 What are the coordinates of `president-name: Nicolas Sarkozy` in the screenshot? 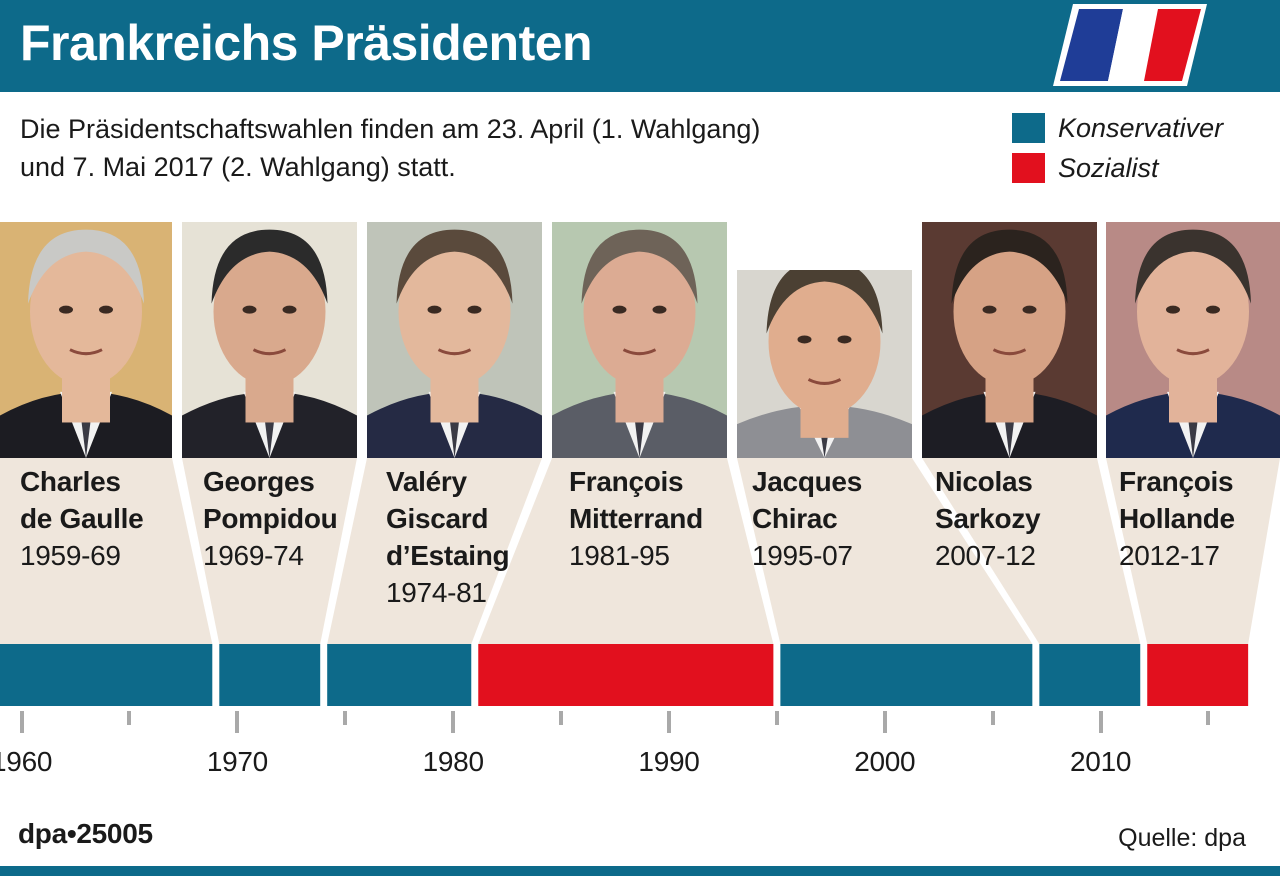 It's located at (988, 500).